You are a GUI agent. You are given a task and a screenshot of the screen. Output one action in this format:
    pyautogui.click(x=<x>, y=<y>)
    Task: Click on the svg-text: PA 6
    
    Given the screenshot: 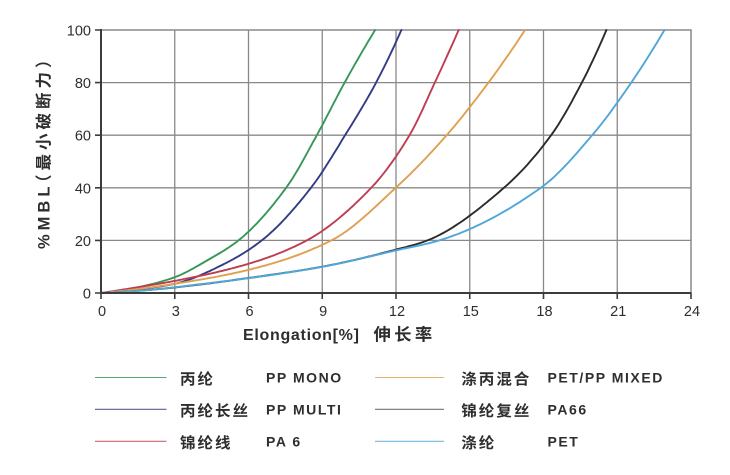 What is the action you would take?
    pyautogui.click(x=284, y=441)
    